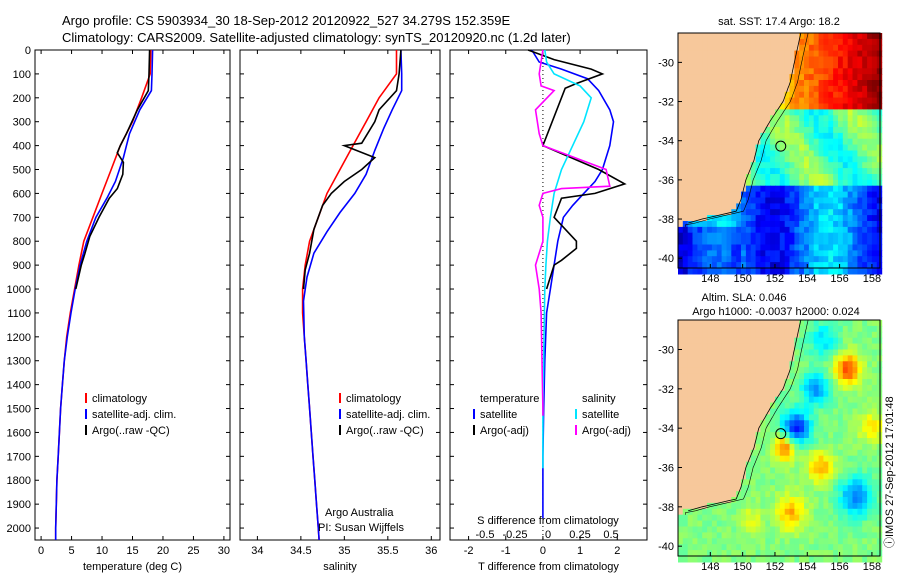  Describe the element at coordinates (666, 142) in the screenshot. I see `map-y-tick-label: -34` at that location.